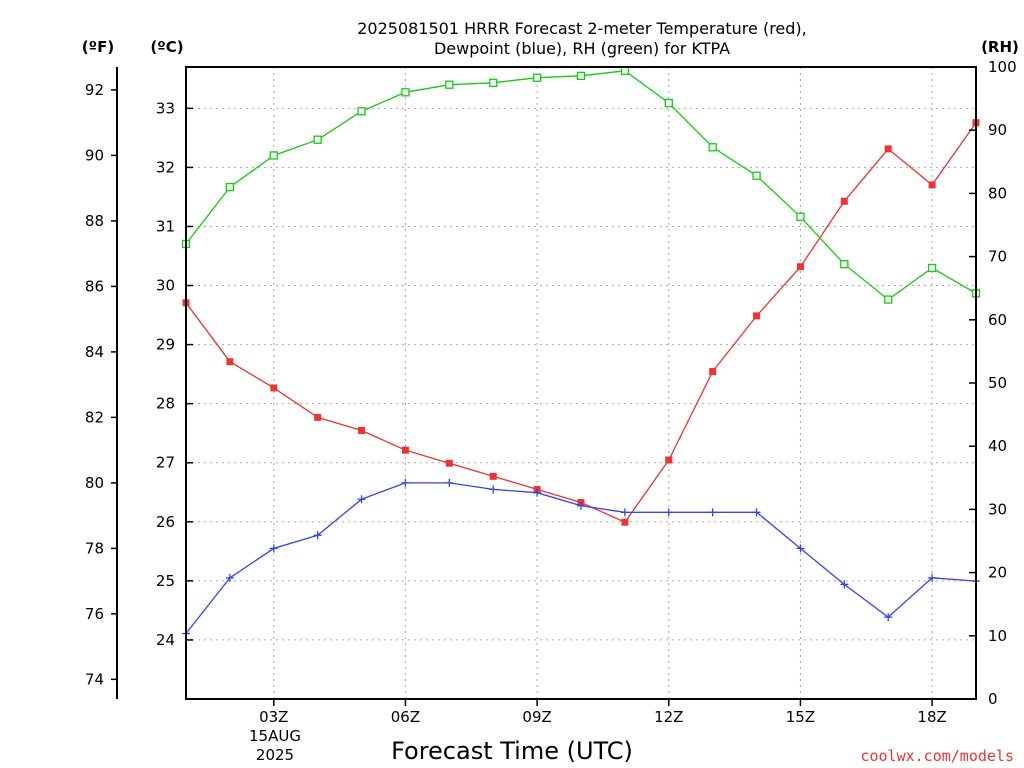  I want to click on rh-tick-label: 50, so click(997, 383).